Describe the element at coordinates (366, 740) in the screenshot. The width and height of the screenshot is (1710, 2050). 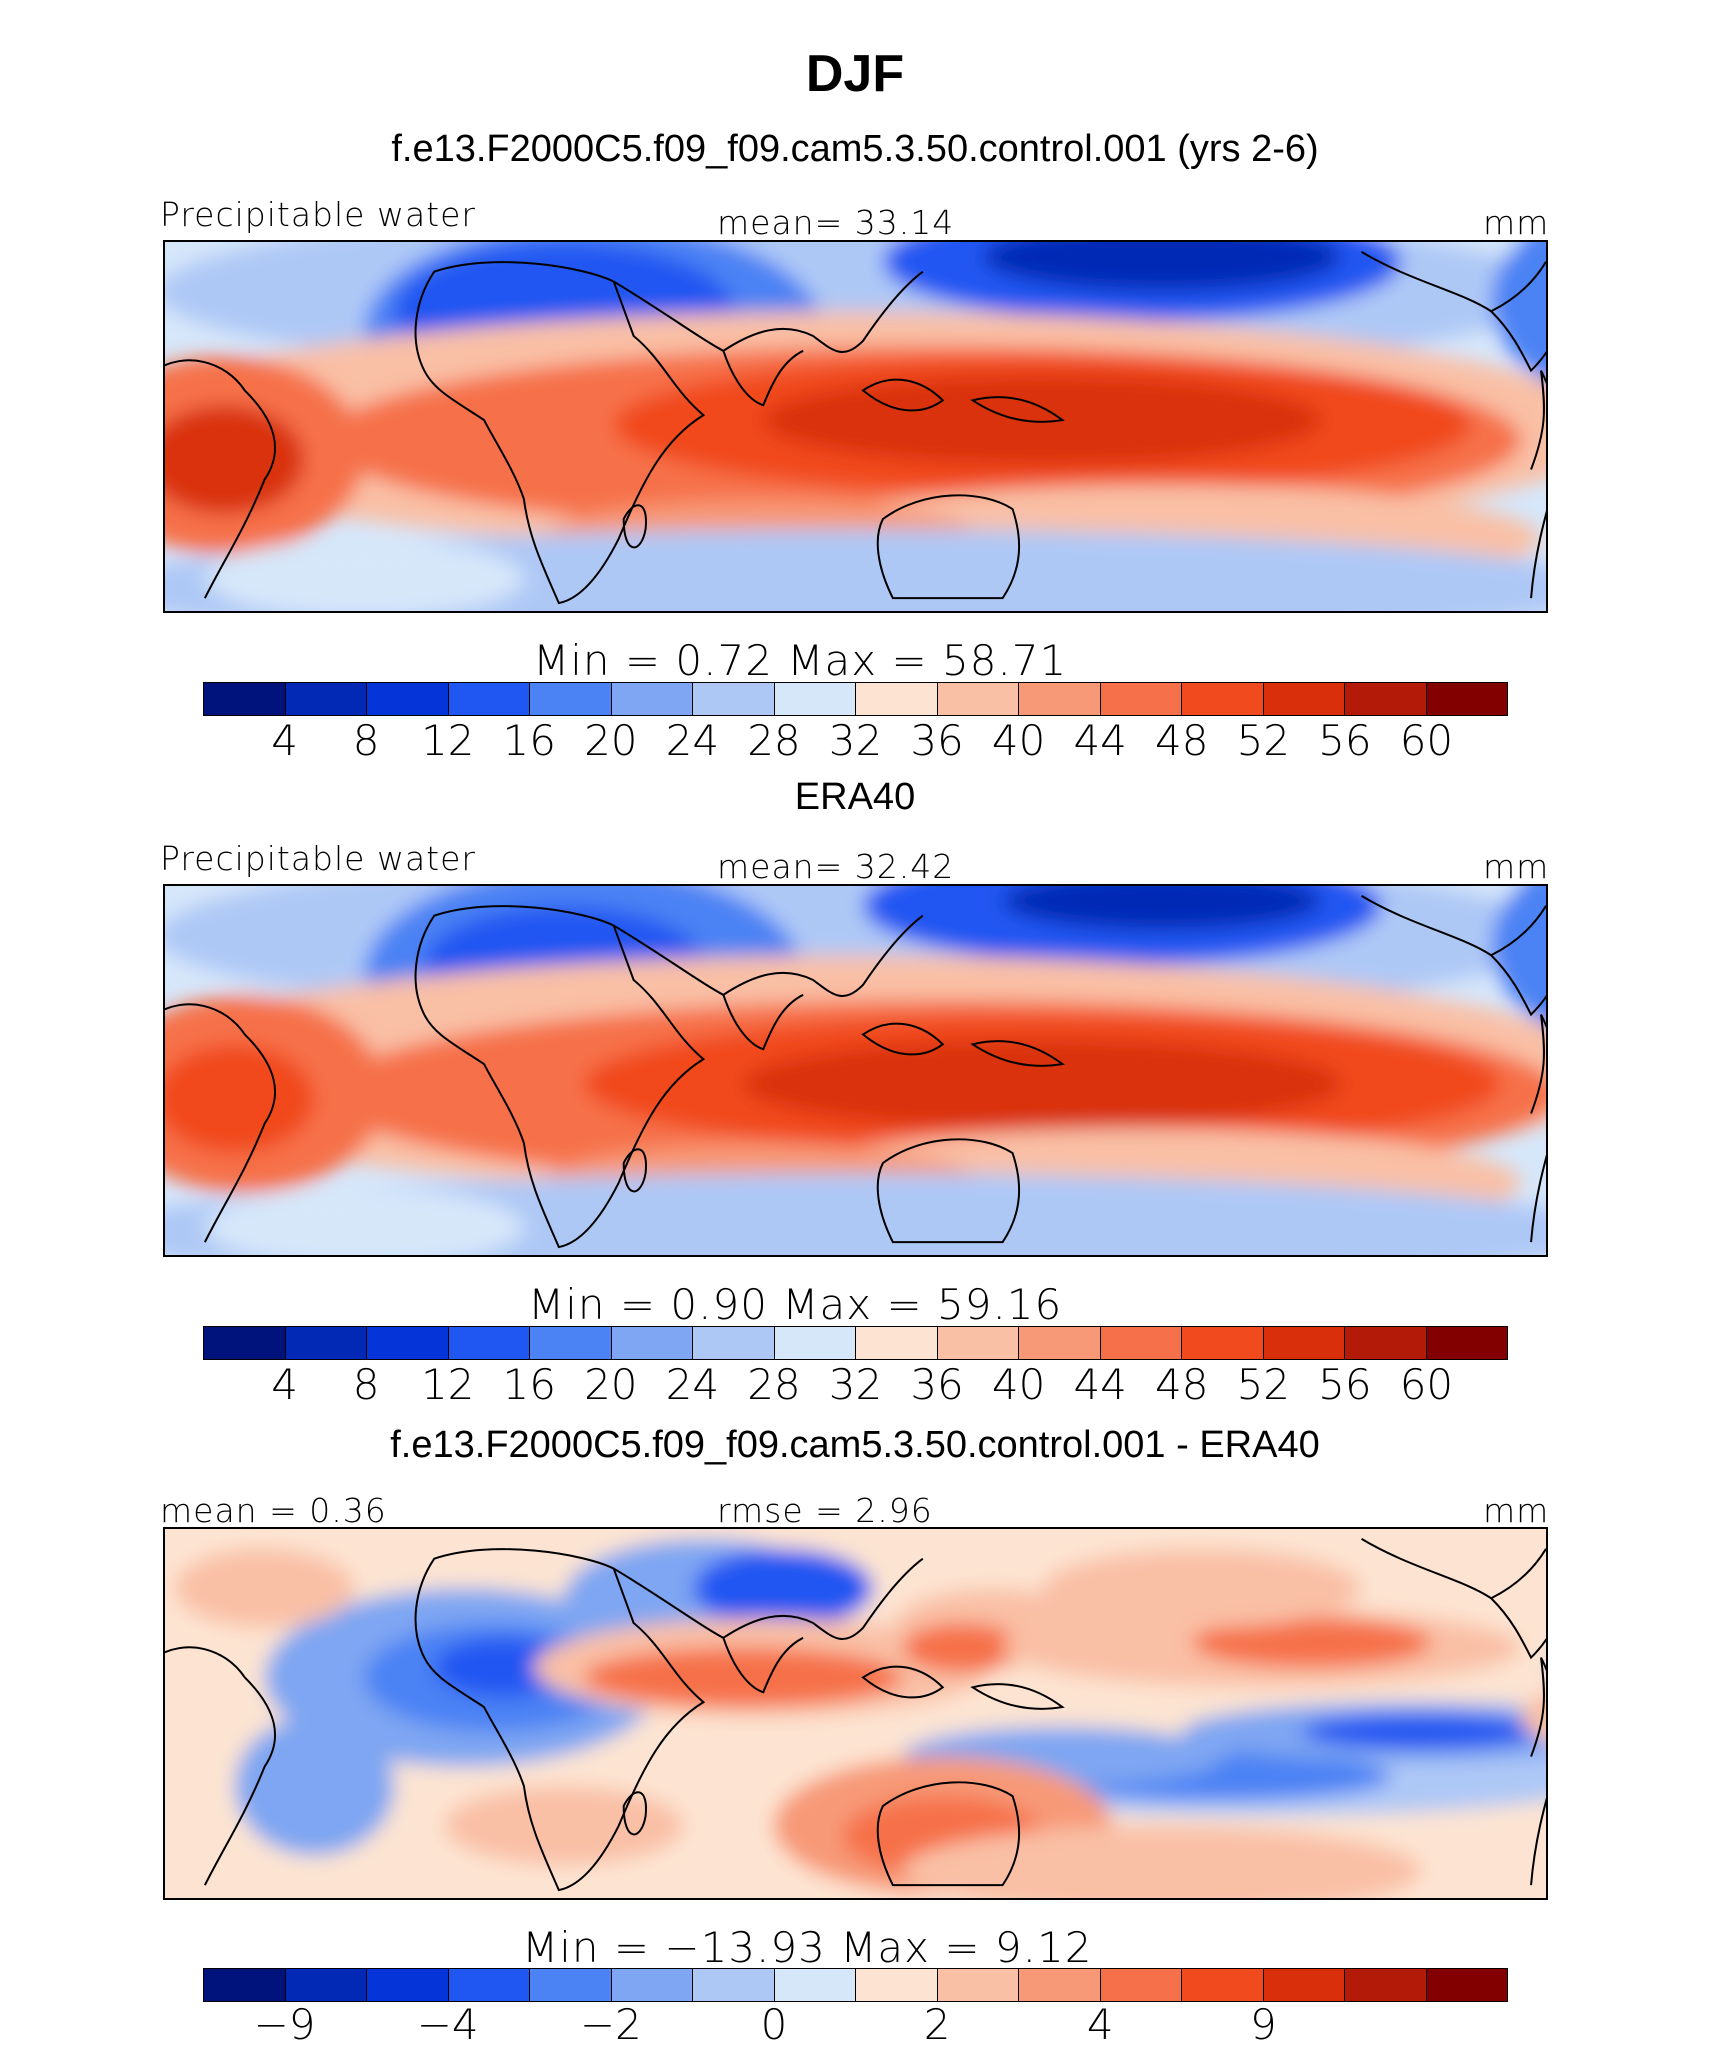
I see `colorbar-tick-label: 8` at that location.